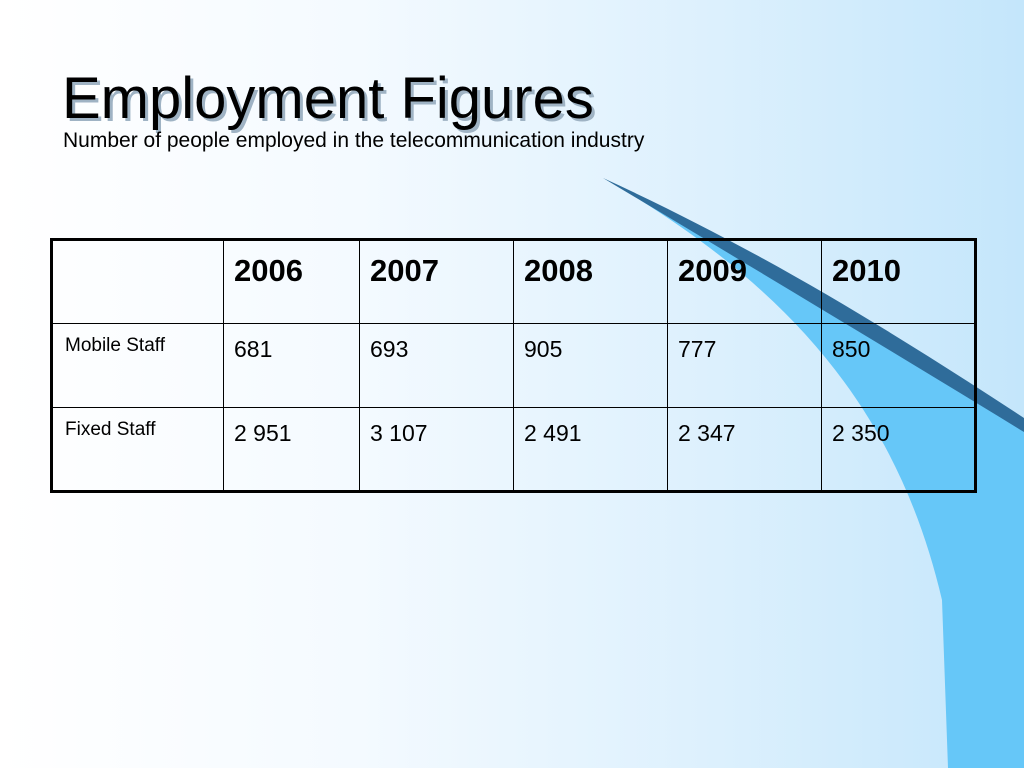 The height and width of the screenshot is (768, 1024). What do you see at coordinates (137, 365) in the screenshot?
I see `row-label-mobile-staff: Mobile Staff` at bounding box center [137, 365].